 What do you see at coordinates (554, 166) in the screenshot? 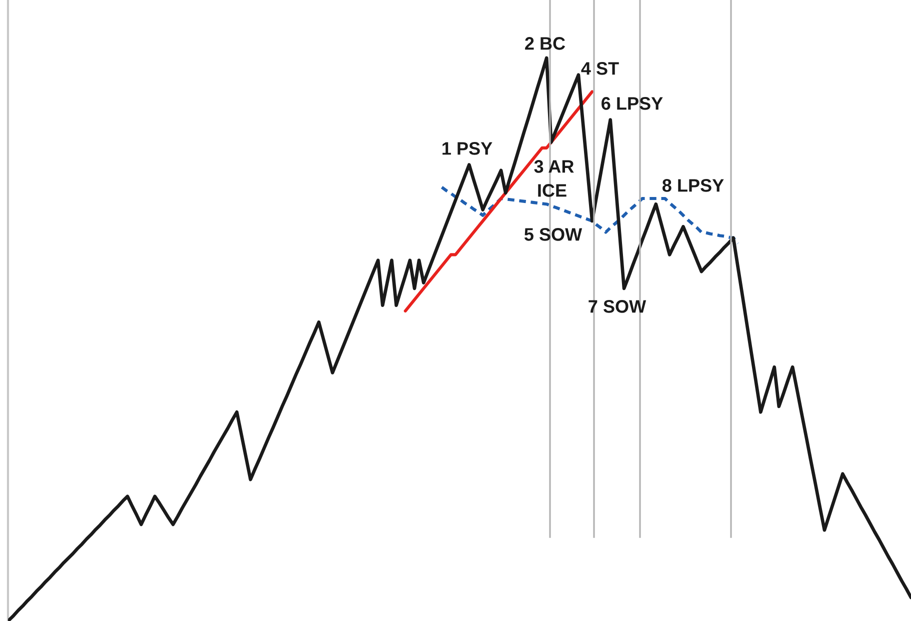
I see `annotation: 3 AR` at bounding box center [554, 166].